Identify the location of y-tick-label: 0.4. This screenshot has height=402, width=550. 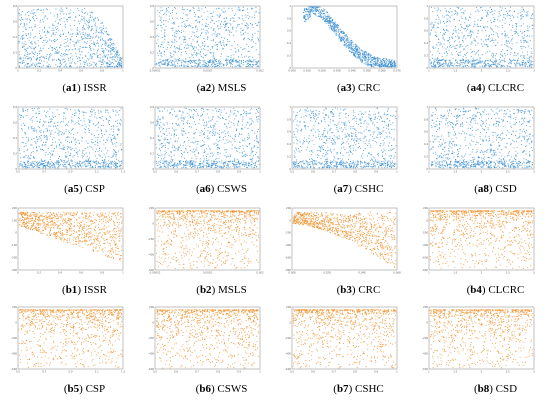
(289, 43).